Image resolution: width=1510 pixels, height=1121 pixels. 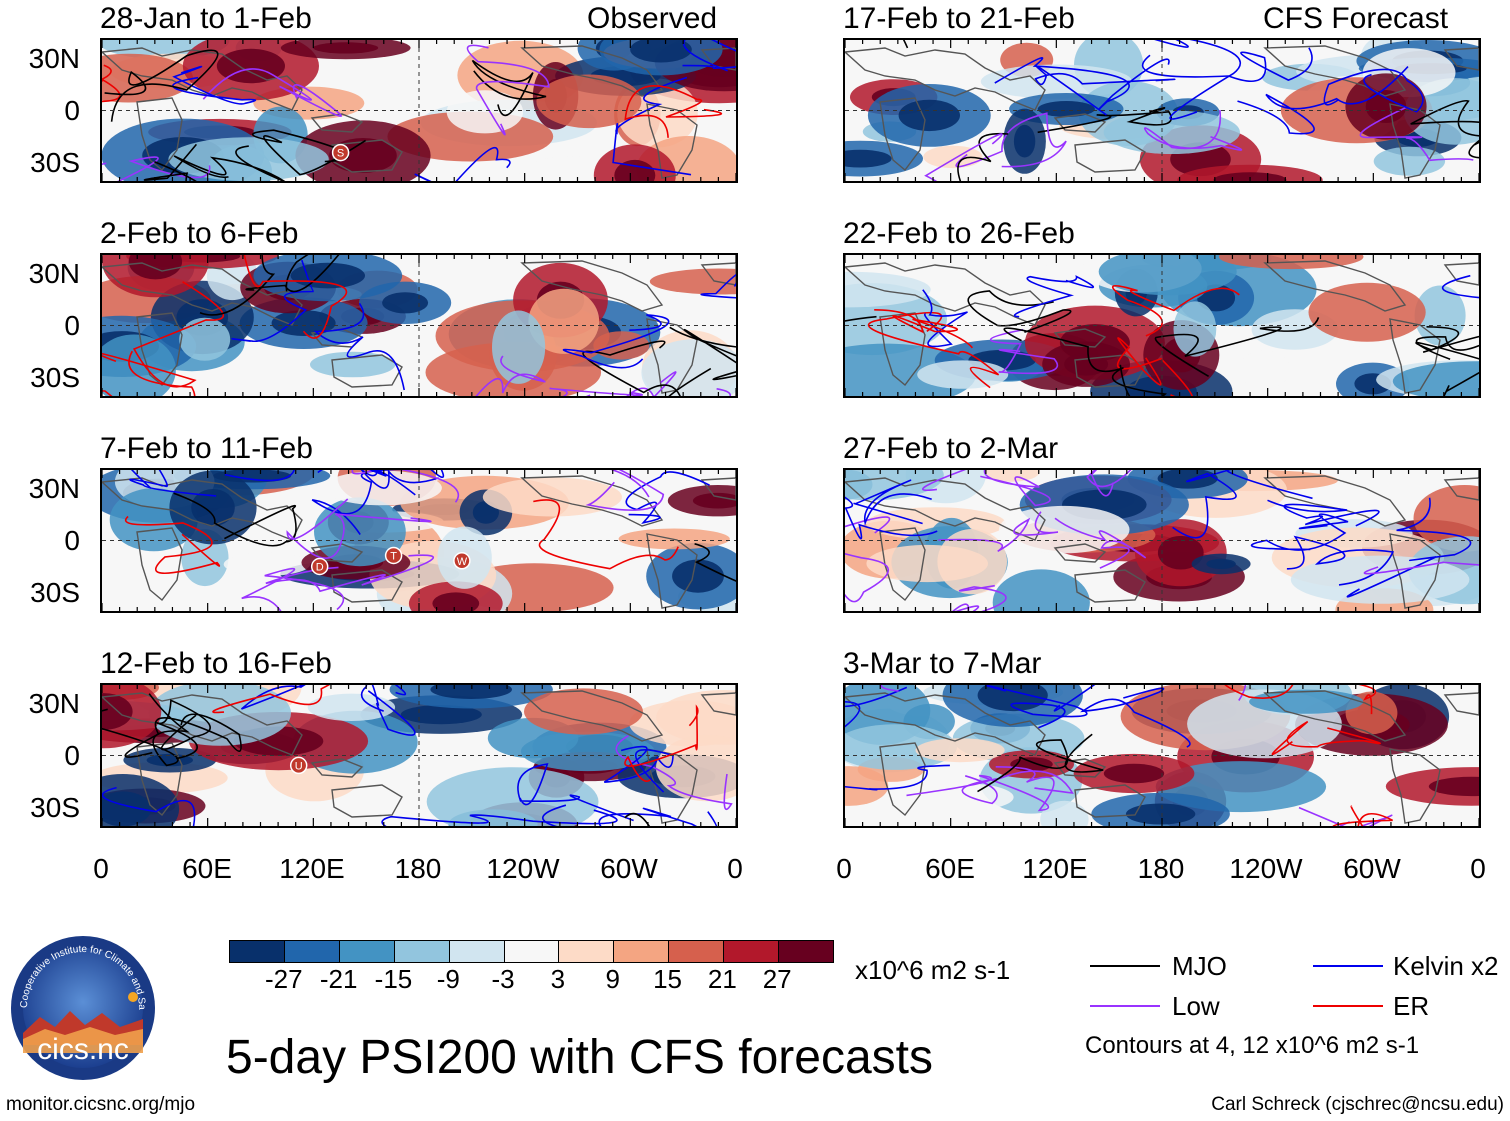 I want to click on x-label-120w-right: 120W, so click(x=1266, y=868).